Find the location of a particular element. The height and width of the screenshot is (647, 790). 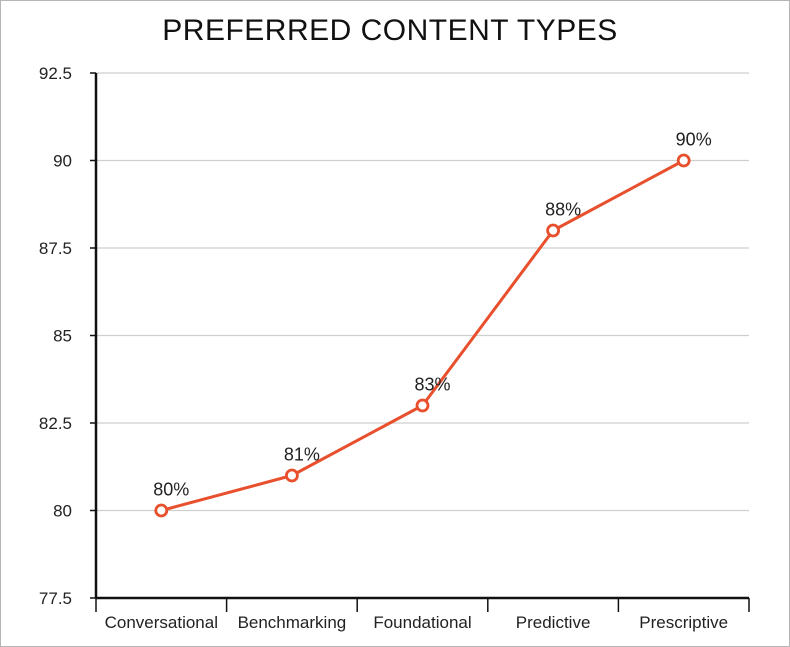

x-tick-label: Benchmarking is located at coordinates (292, 622).